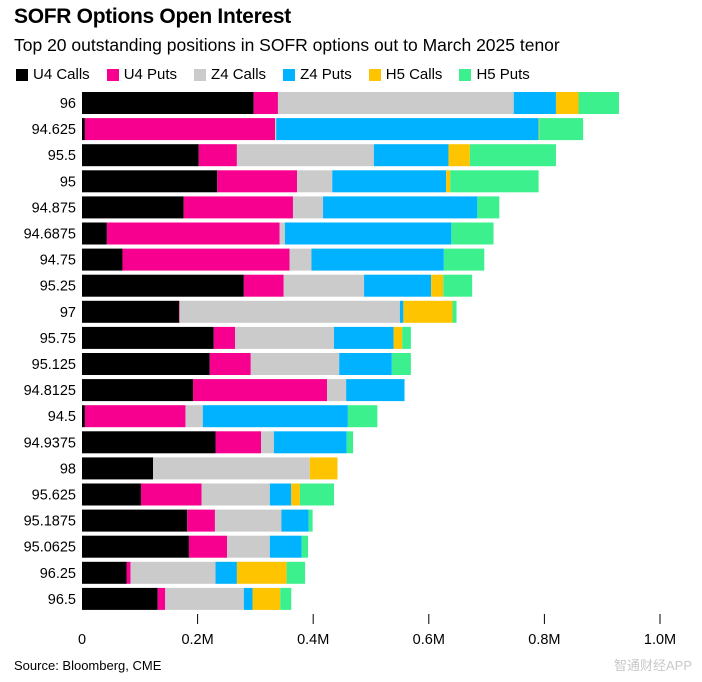 This screenshot has width=702, height=682. What do you see at coordinates (494, 74) in the screenshot?
I see `legend-item: H5 Puts` at bounding box center [494, 74].